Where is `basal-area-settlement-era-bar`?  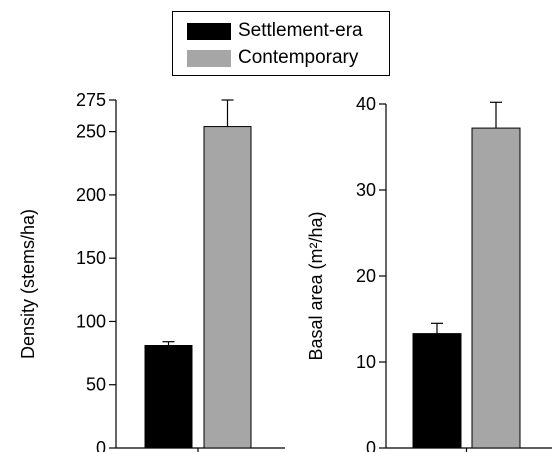
basal-area-settlement-era-bar is located at coordinates (437, 391).